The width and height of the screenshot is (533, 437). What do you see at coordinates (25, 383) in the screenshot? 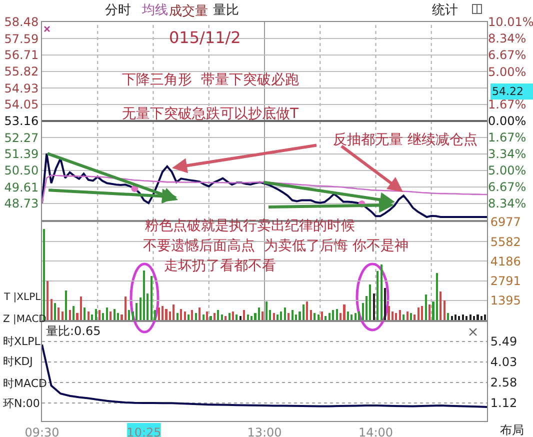
I see `annotation: 时MACD` at bounding box center [25, 383].